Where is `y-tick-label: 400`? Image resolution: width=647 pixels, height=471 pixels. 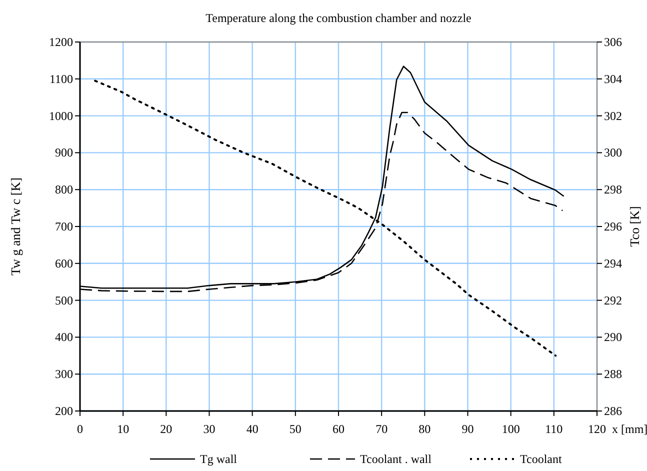
y-tick-label: 400 is located at coordinates (64, 337).